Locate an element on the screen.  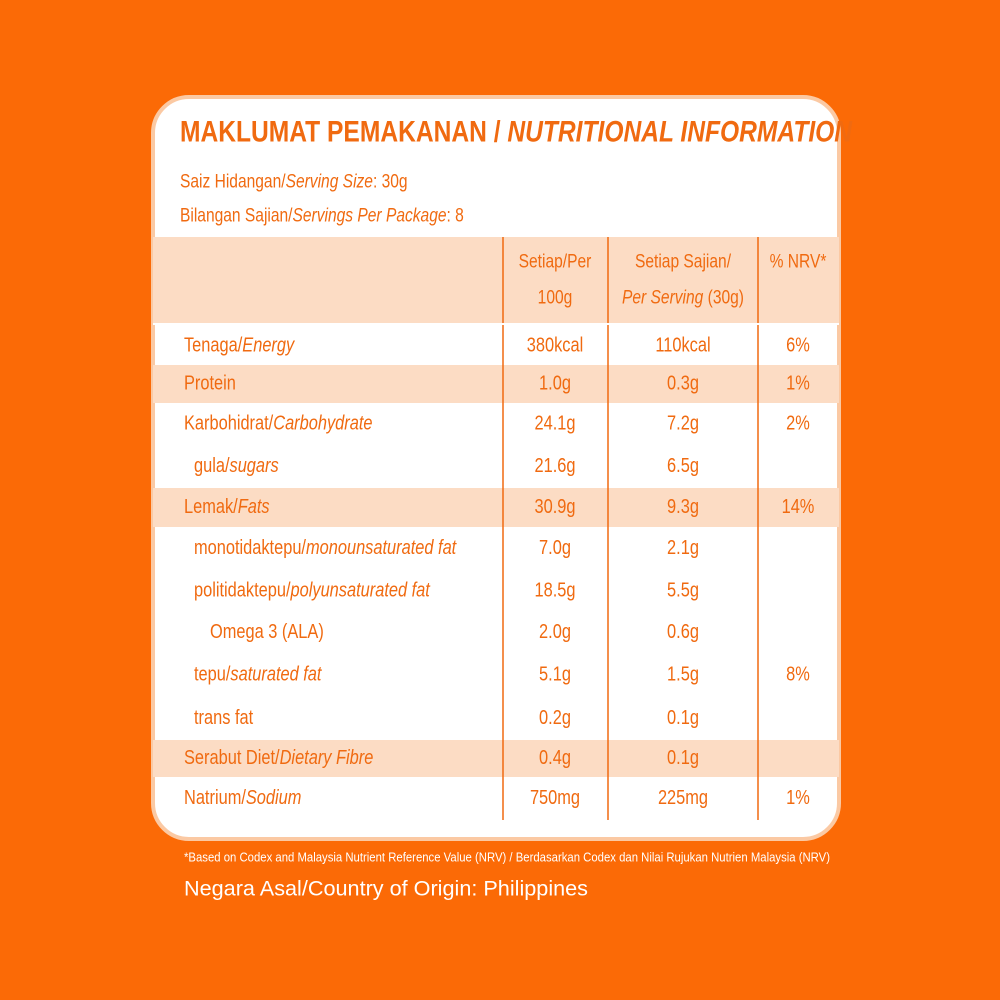
column-header: Per Serving (30g) is located at coordinates (683, 297).